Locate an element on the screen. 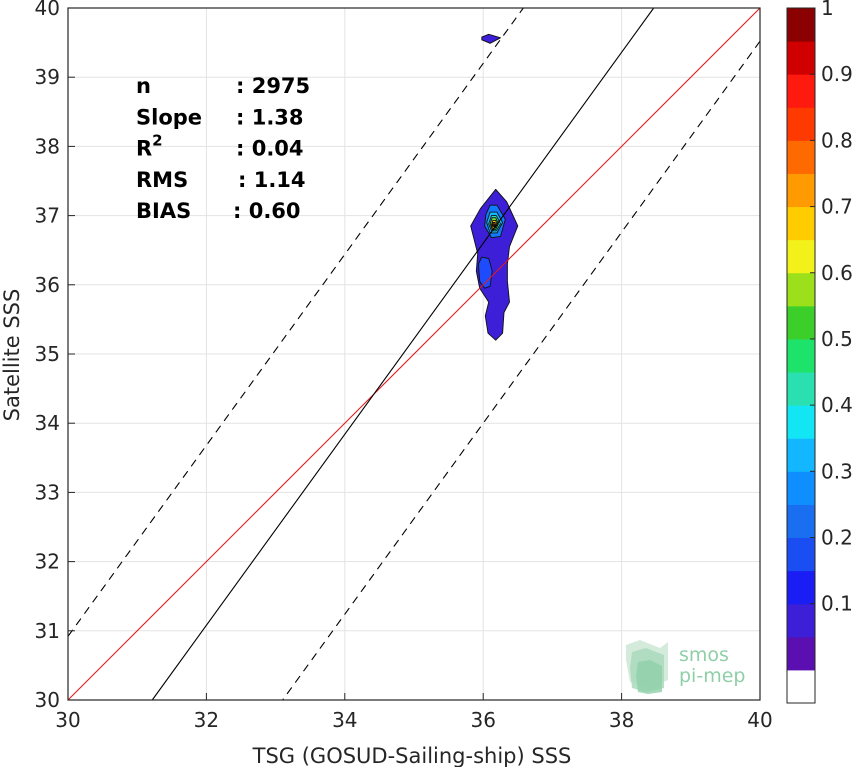 This screenshot has height=767, width=855. x-axis-label: TSG (GOSUD-Sailing-ship) SSS is located at coordinates (412, 755).